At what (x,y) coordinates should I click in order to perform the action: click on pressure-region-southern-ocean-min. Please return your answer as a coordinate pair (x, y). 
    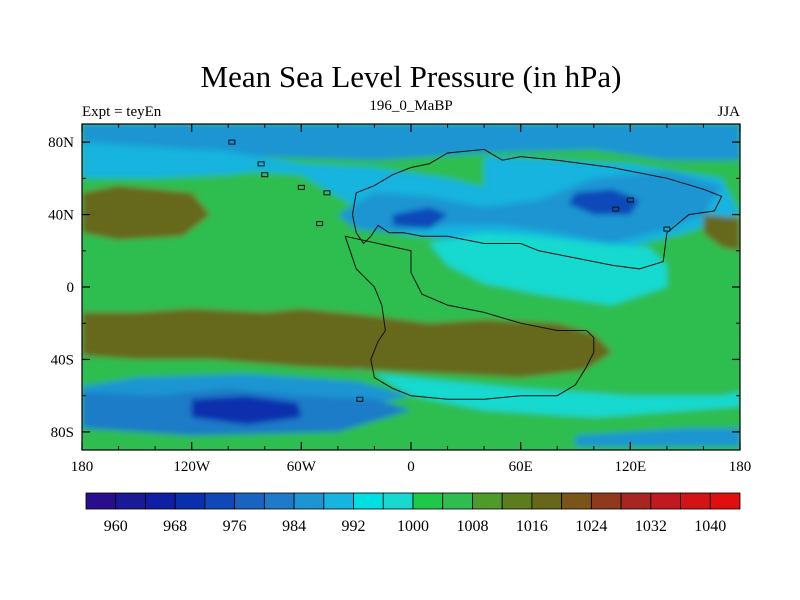
    Looking at the image, I should click on (246, 410).